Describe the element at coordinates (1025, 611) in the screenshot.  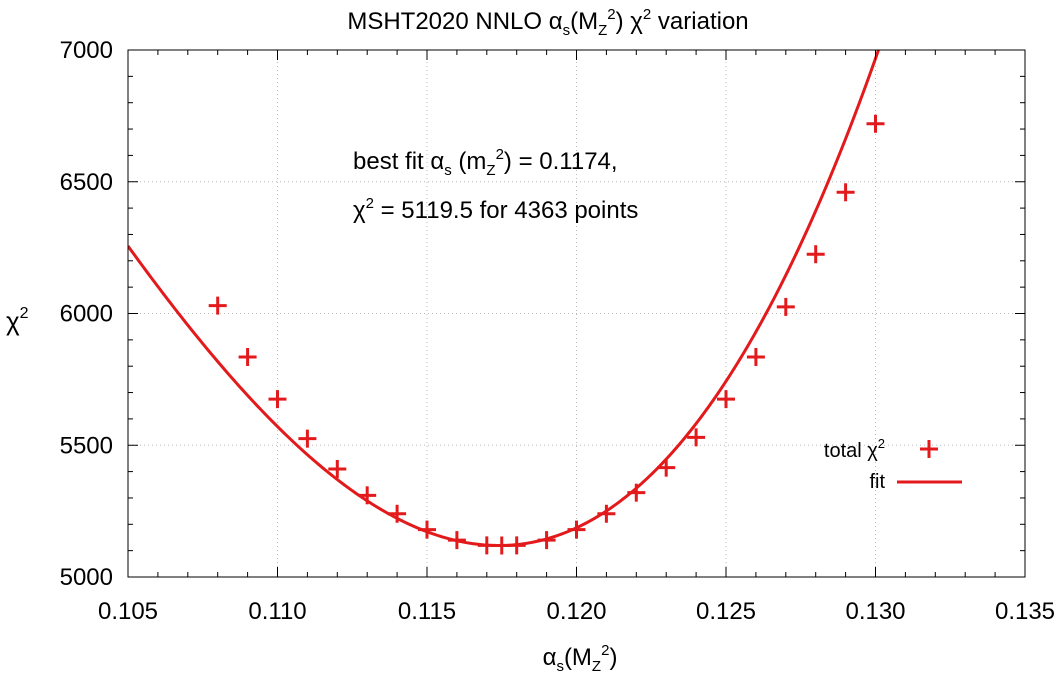
I see `x-tick-label: 0.135` at that location.